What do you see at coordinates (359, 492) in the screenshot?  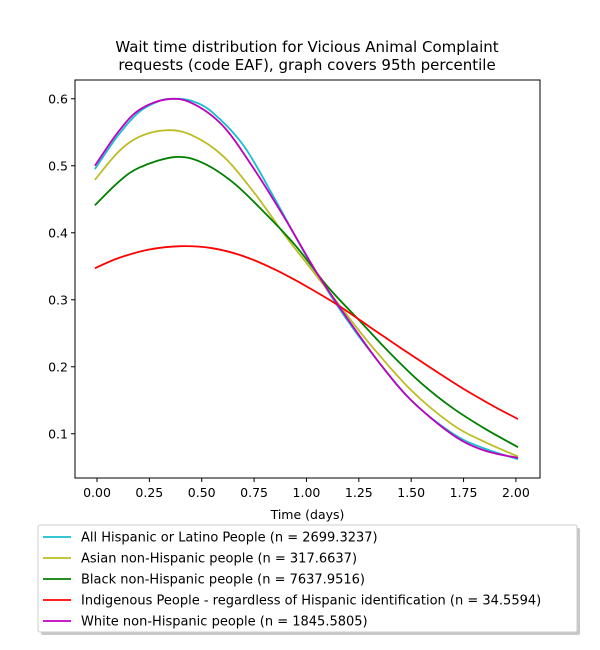 I see `x-tick-label: 1.25` at bounding box center [359, 492].